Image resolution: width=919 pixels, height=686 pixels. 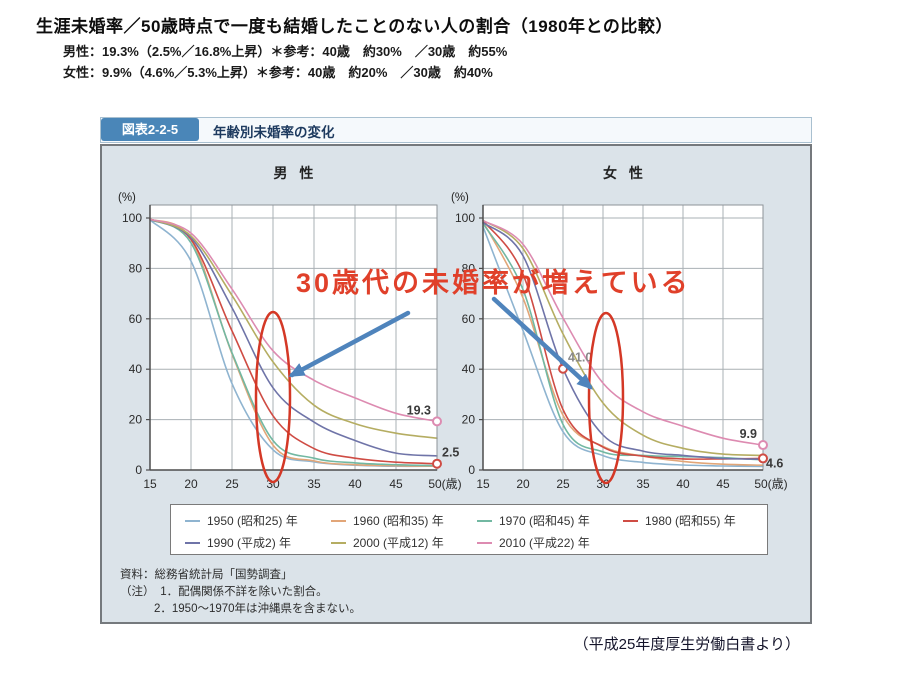 What do you see at coordinates (224, 592) in the screenshot?
I see `footnote-1: （注） 1．配偶関係不詳を除いた割合。` at bounding box center [224, 592].